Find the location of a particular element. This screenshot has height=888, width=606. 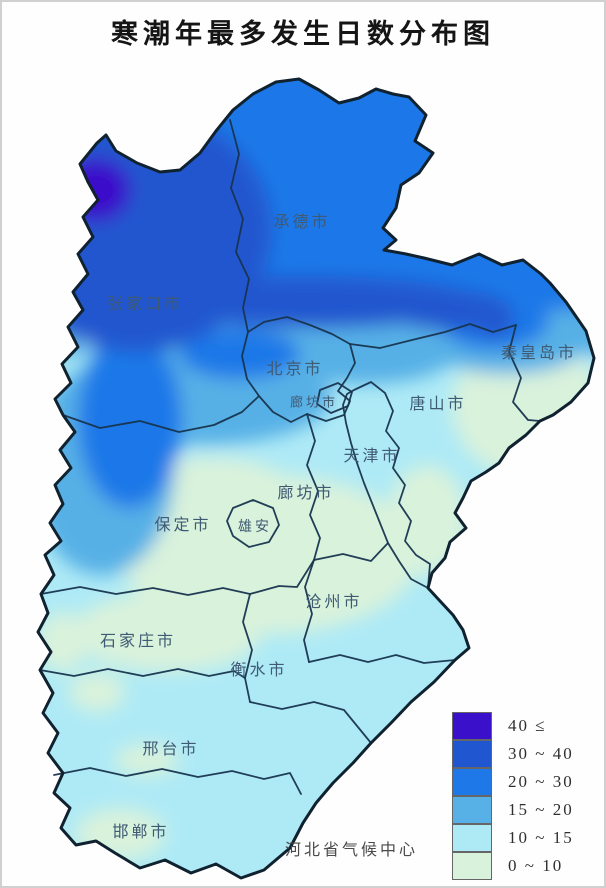

legend-row: 0 ~ 10 is located at coordinates (513, 865).